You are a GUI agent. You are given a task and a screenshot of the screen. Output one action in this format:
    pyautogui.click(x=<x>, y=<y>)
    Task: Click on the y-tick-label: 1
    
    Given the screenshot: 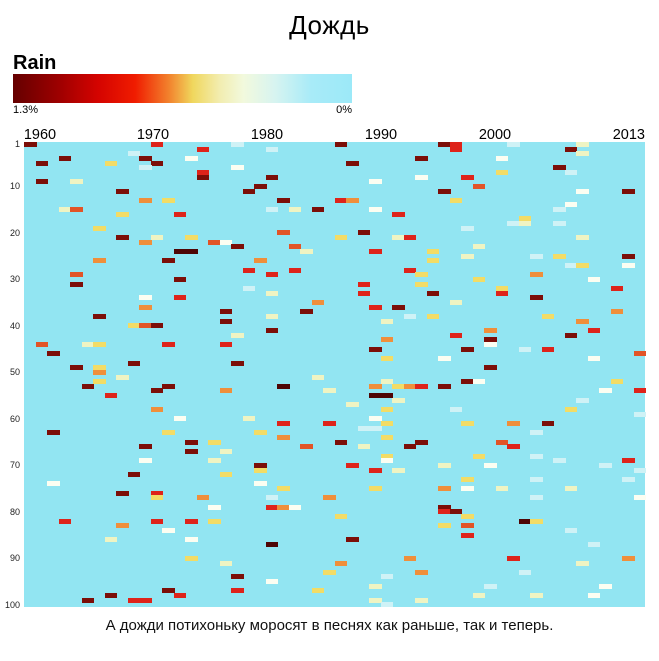 What is the action you would take?
    pyautogui.click(x=17, y=144)
    